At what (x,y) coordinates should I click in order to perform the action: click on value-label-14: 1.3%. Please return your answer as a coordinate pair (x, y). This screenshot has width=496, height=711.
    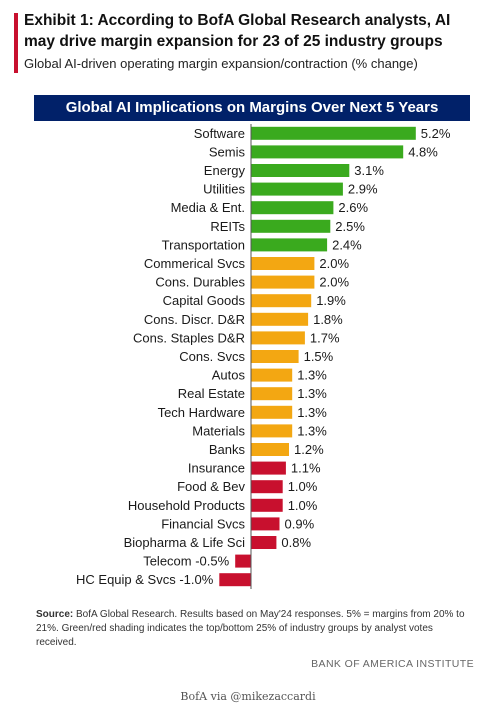
    Looking at the image, I should click on (312, 393).